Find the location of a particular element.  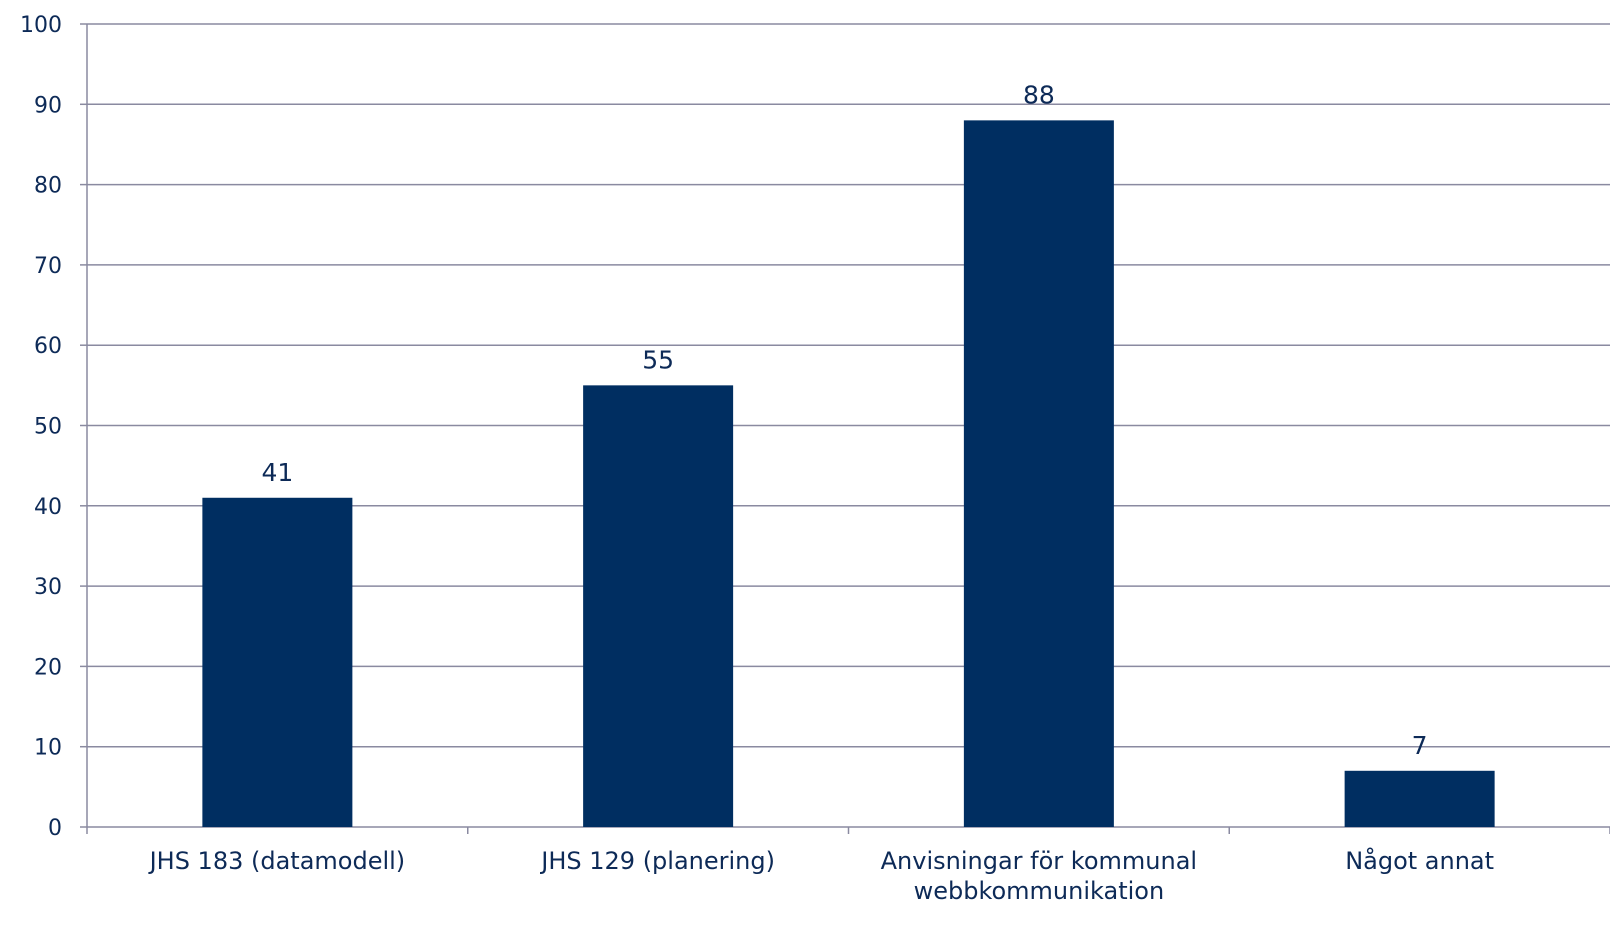

y-tick-label: 60 is located at coordinates (48, 346).